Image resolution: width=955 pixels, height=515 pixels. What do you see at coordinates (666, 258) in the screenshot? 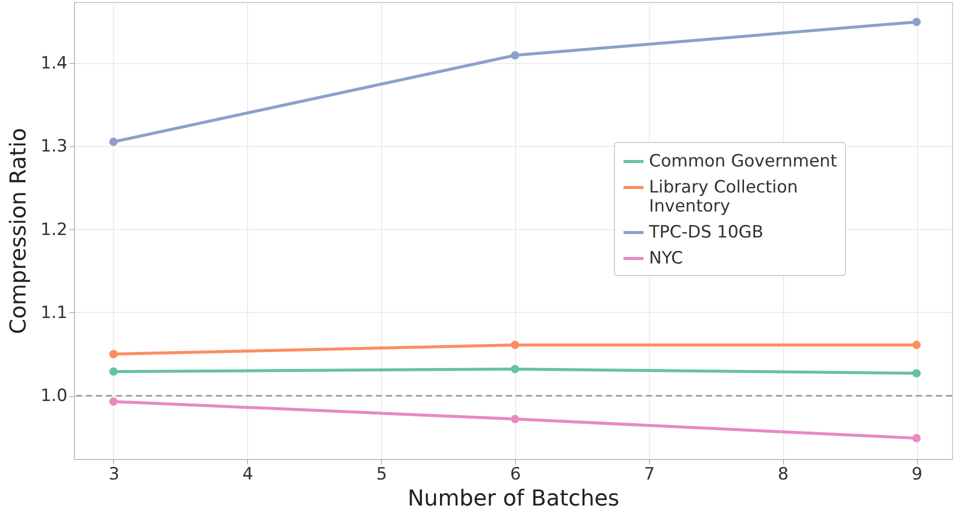
I see `legend-label: NYC` at bounding box center [666, 258].